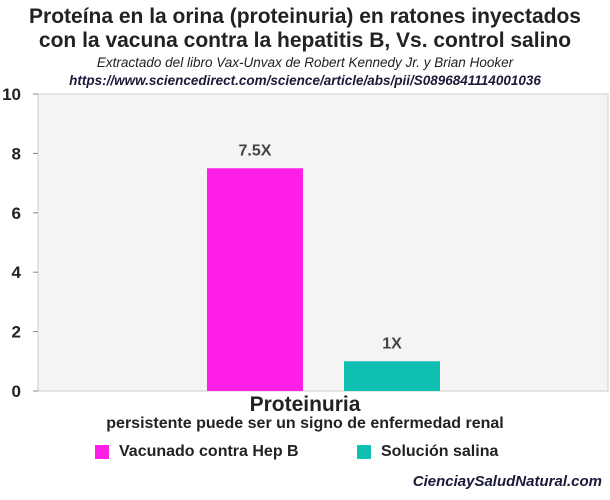 The width and height of the screenshot is (610, 500). Describe the element at coordinates (209, 451) in the screenshot. I see `legend-label-vaccinated: Vacunado contra Hep B` at that location.